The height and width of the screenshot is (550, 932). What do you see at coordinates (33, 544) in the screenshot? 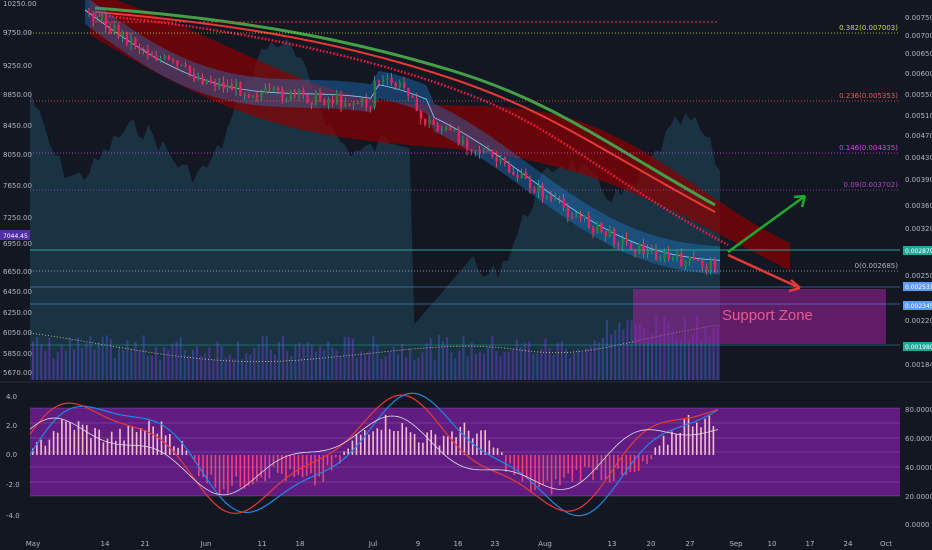
I see `x-axis-tick: May` at bounding box center [33, 544].